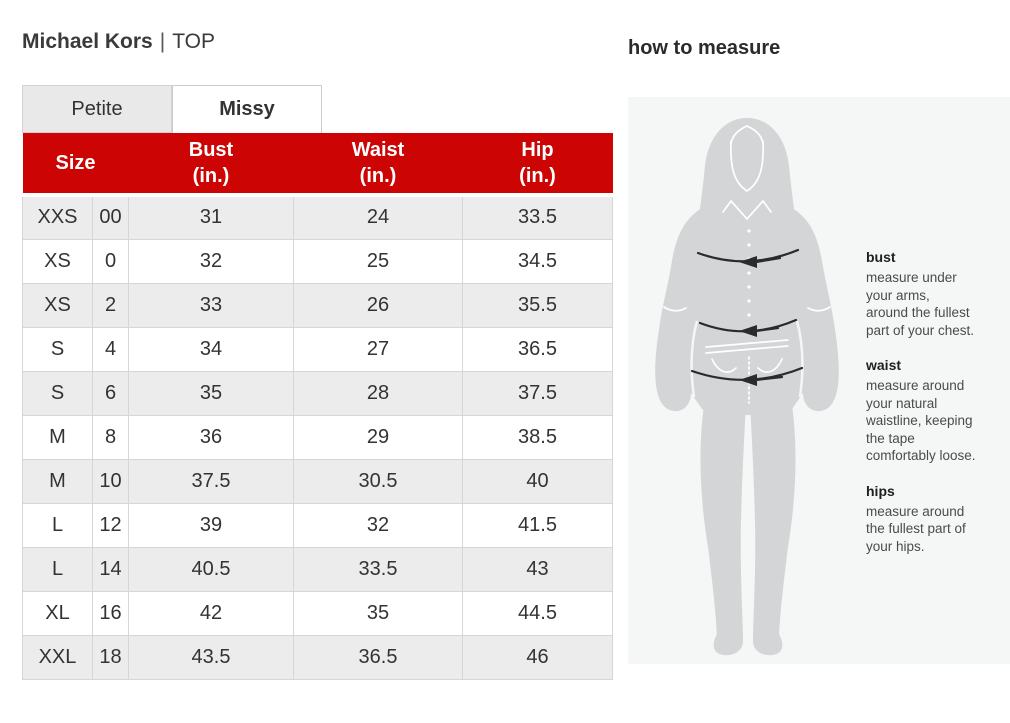 Image resolution: width=1010 pixels, height=723 pixels. Describe the element at coordinates (110, 217) in the screenshot. I see `size-num-cell: 00` at that location.